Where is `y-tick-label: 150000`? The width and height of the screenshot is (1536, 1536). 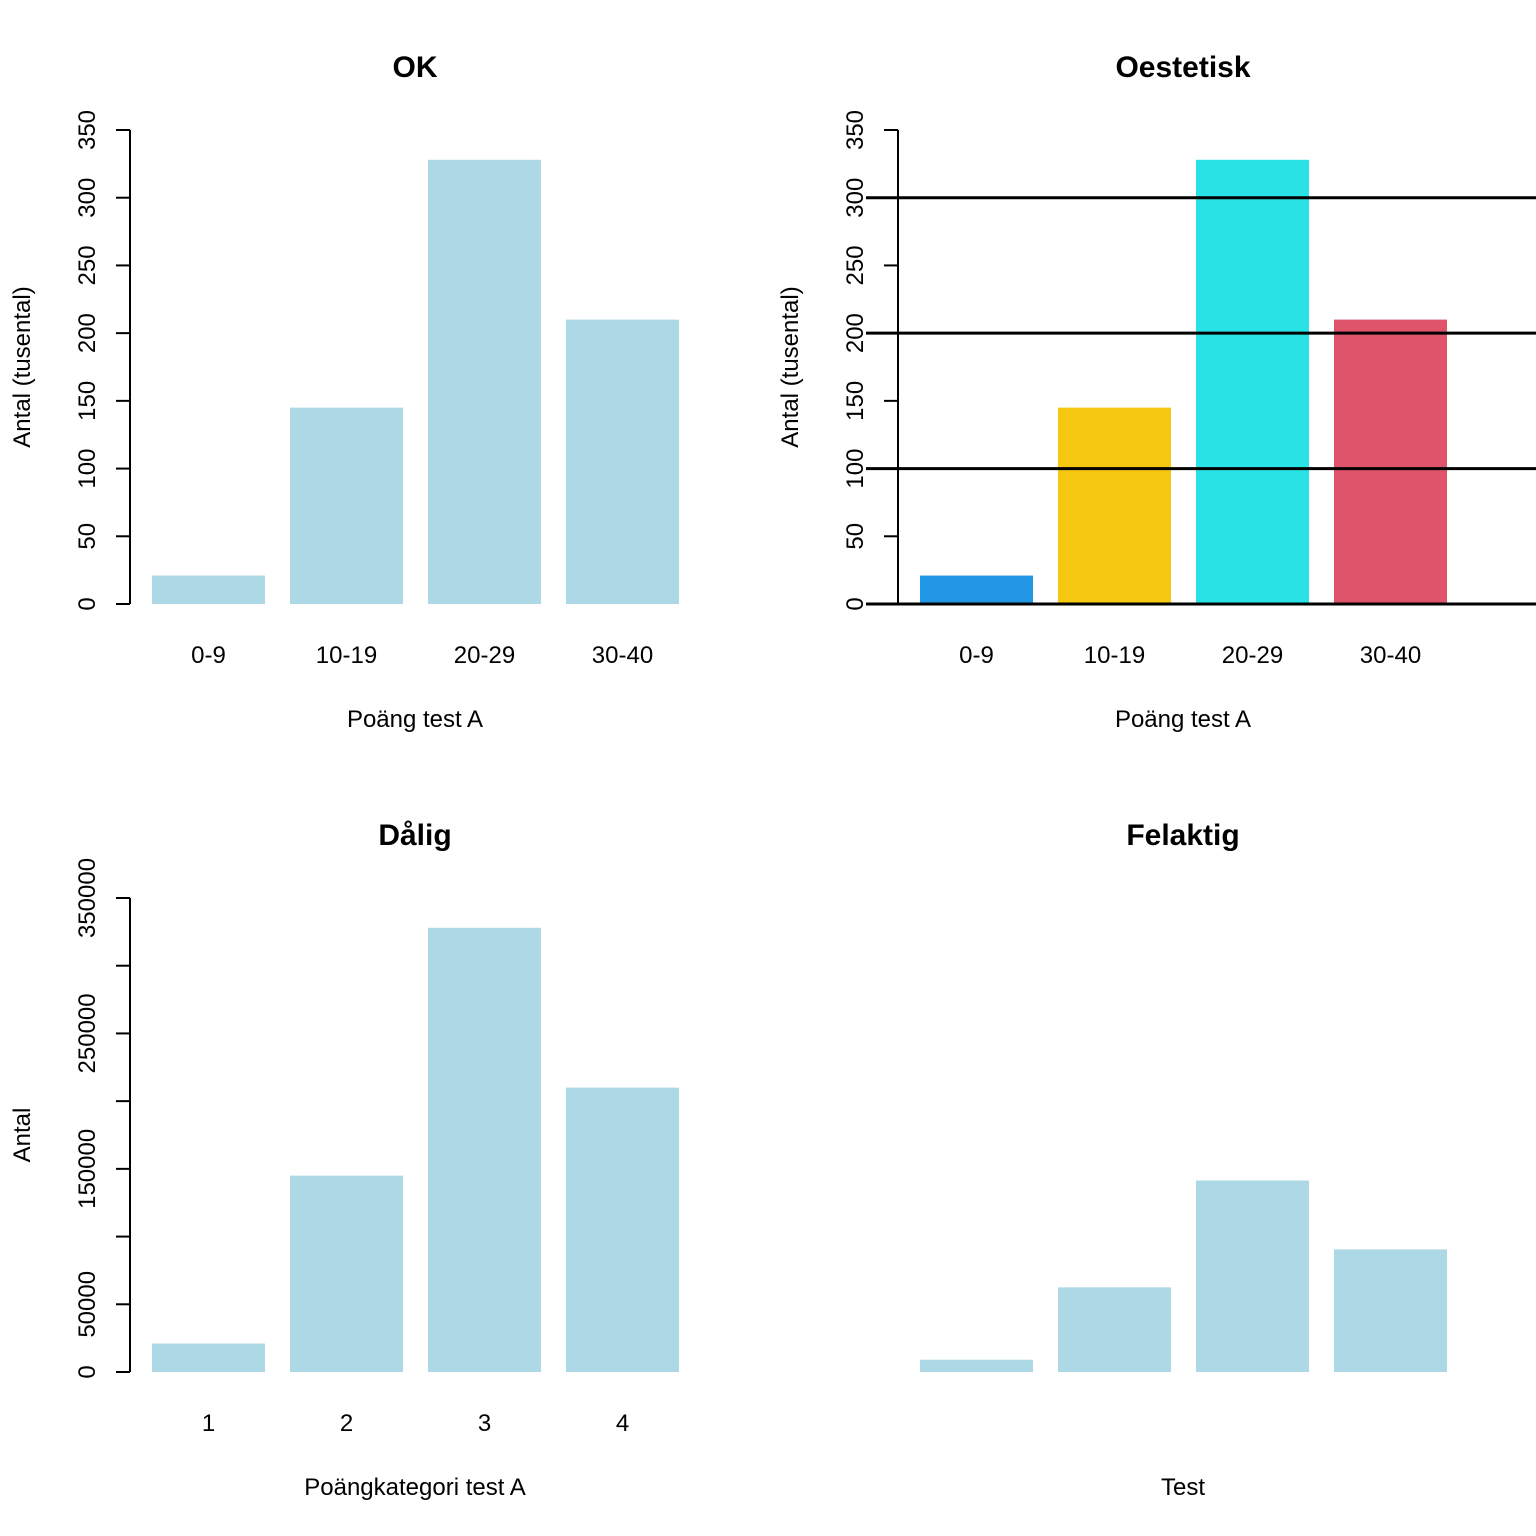
y-tick-label: 150000 is located at coordinates (87, 1169).